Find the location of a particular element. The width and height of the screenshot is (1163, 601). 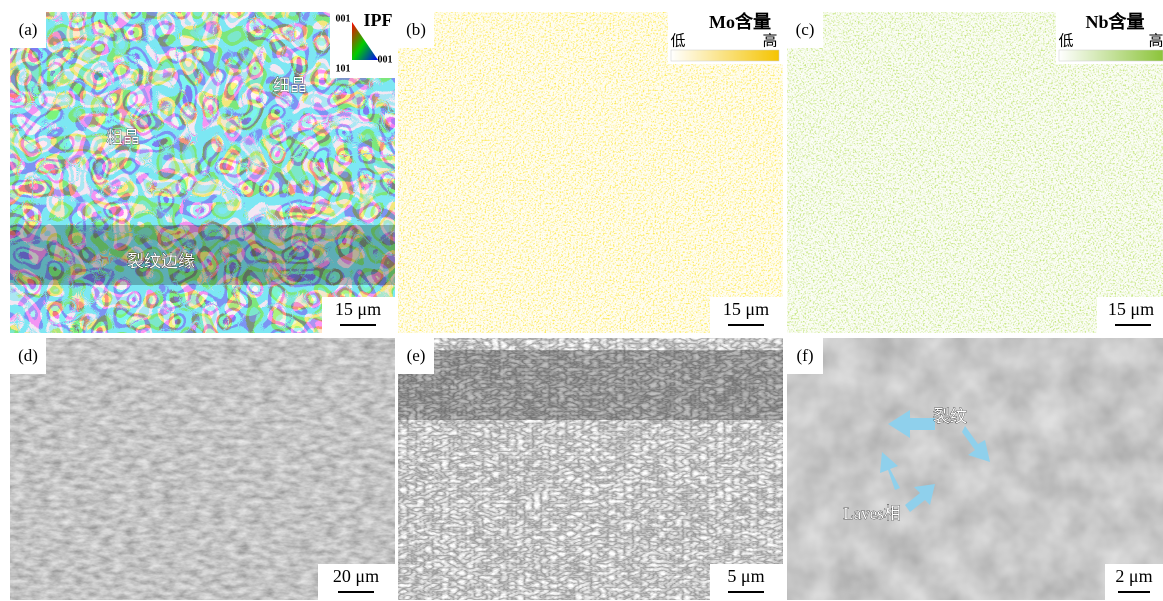

annotation: 裂纹 is located at coordinates (950, 416).